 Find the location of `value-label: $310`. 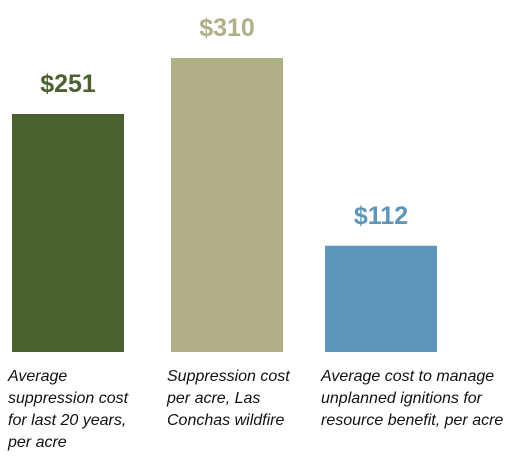

value-label: $310 is located at coordinates (227, 28).